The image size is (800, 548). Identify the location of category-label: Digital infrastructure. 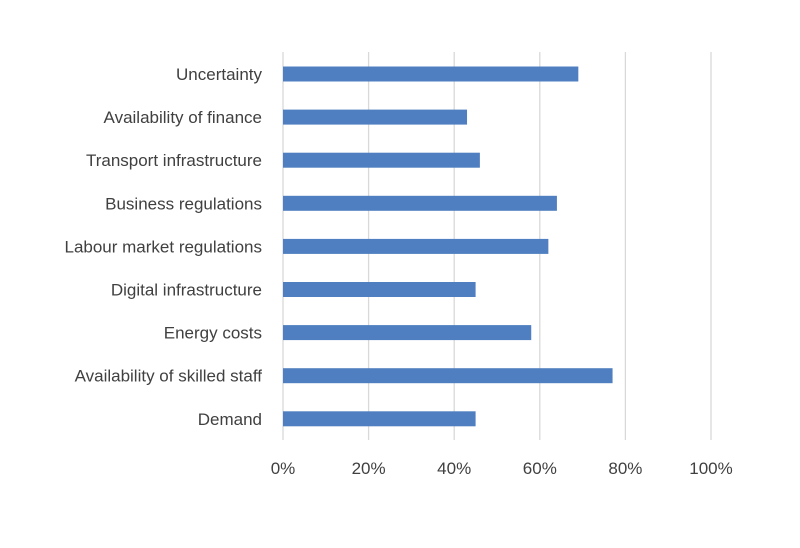
(186, 290).